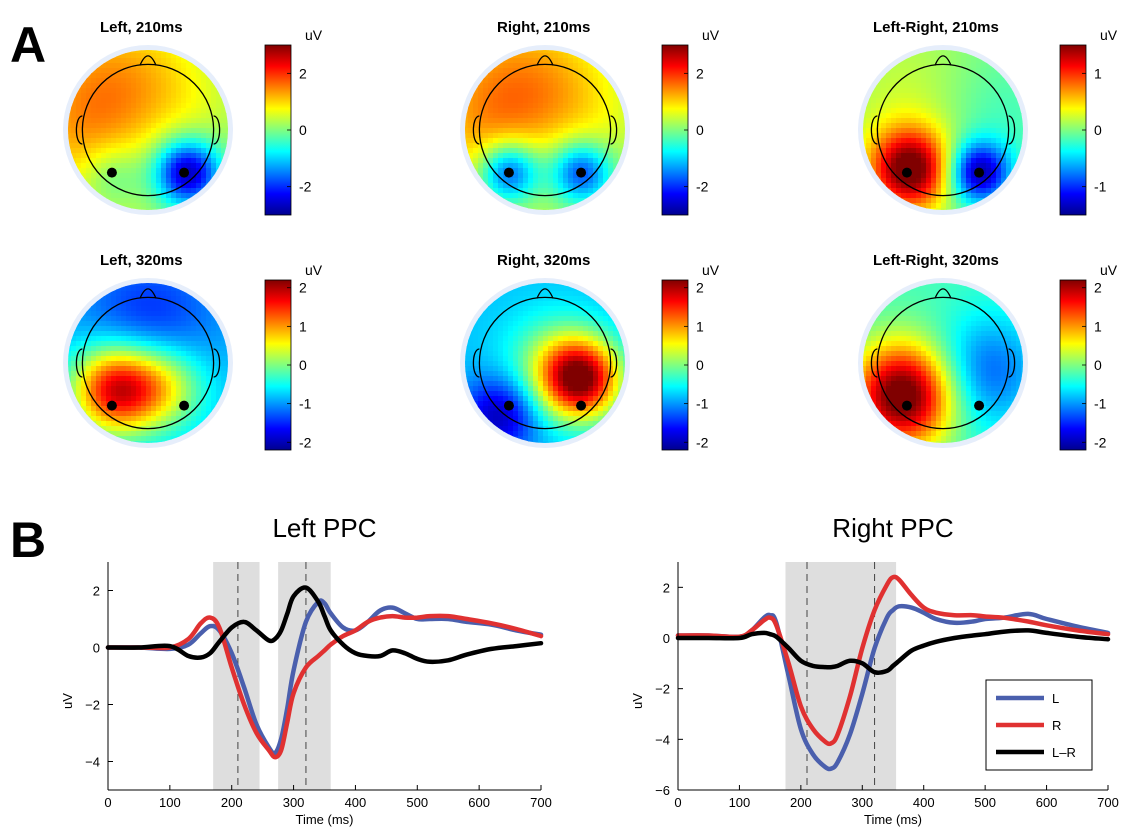 The width and height of the screenshot is (1133, 835). I want to click on y-tick-label: −6, so click(662, 790).